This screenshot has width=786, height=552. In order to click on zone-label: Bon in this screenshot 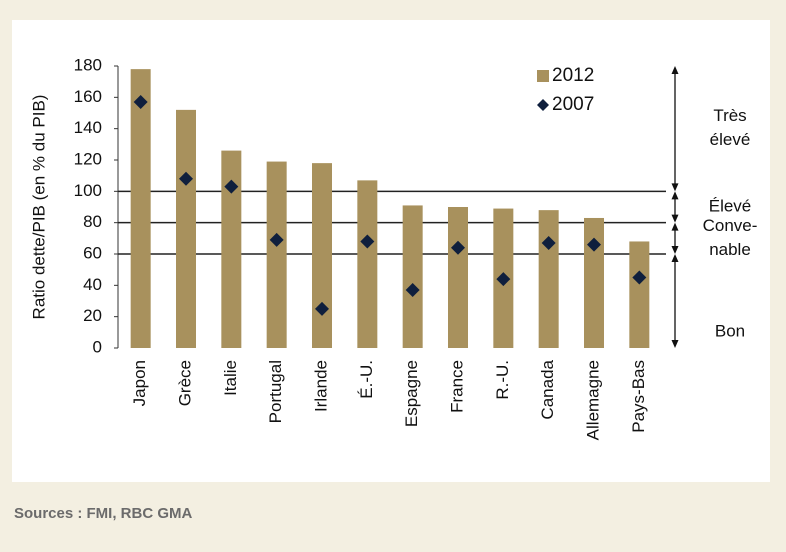, I will do `click(730, 330)`.